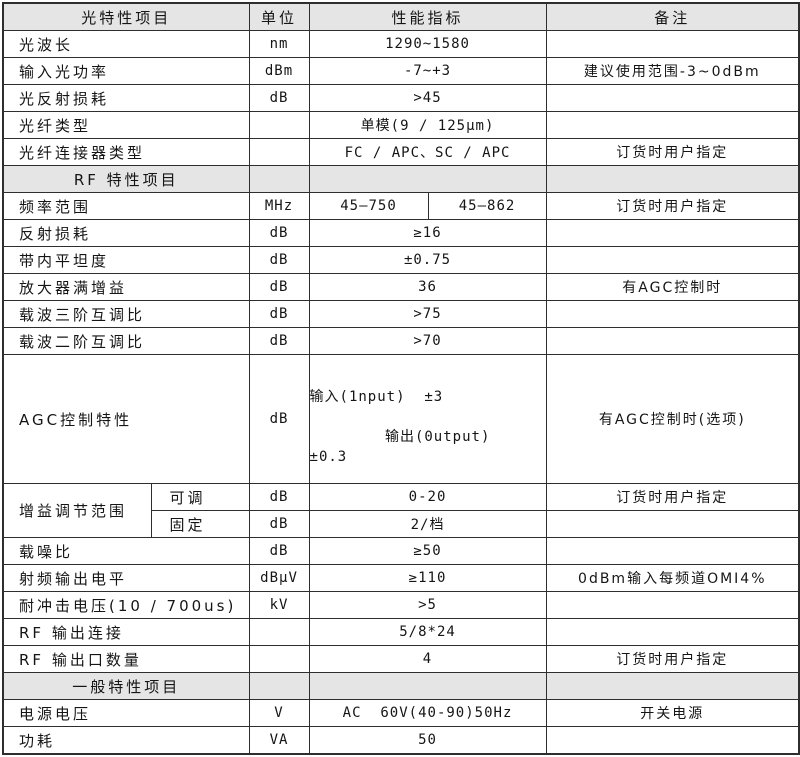 Image resolution: width=800 pixels, height=757 pixels. I want to click on spec-value: 1290~1580, so click(427, 44).